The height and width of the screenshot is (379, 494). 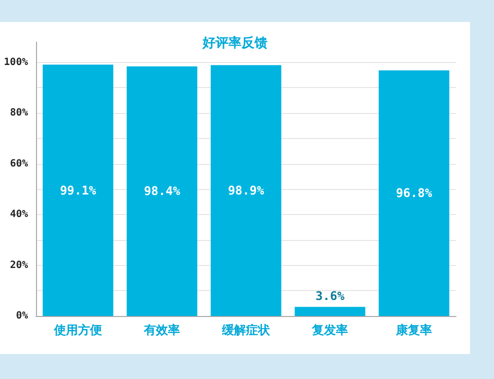 I want to click on data-label: 3.6%, so click(x=331, y=295).